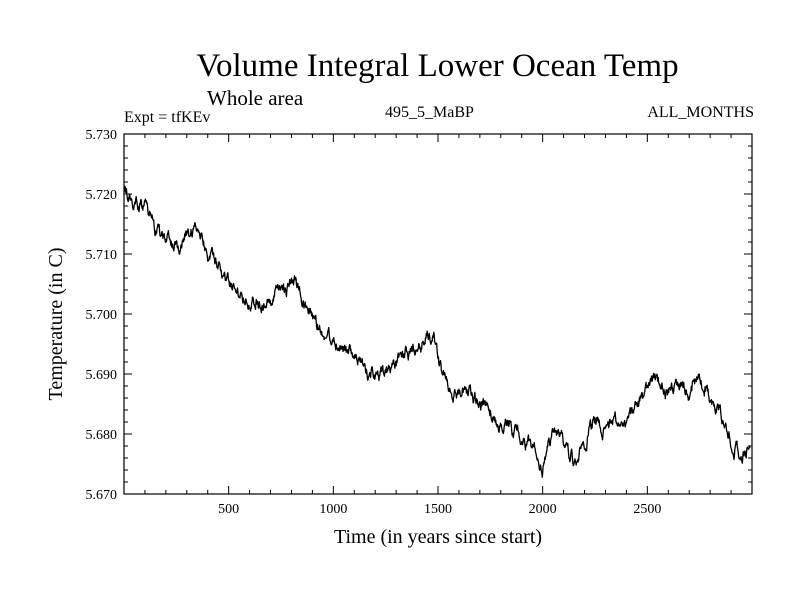 Image resolution: width=800 pixels, height=600 pixels. What do you see at coordinates (333, 509) in the screenshot?
I see `x-tick-label: 1000` at bounding box center [333, 509].